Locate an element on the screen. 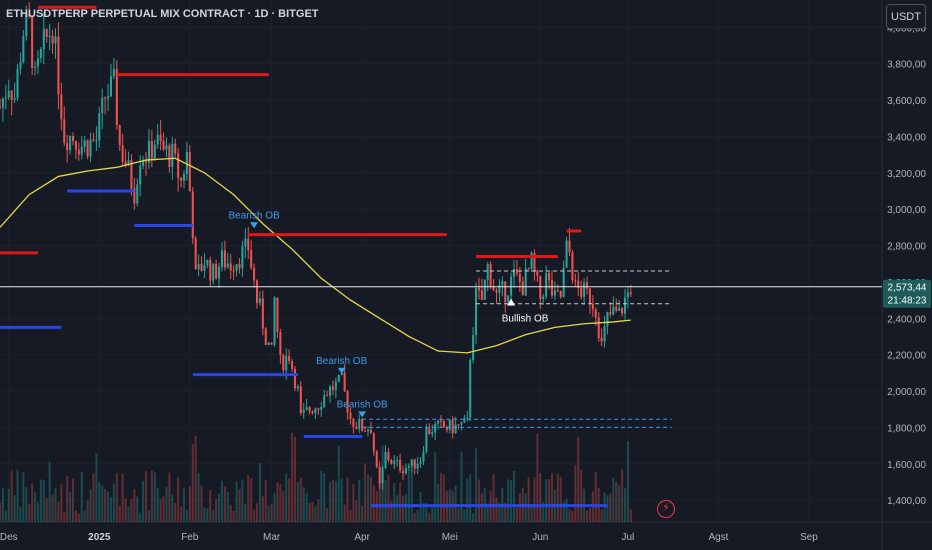 Image resolution: width=932 pixels, height=550 pixels. y-tick-label: 1,400,00 is located at coordinates (906, 501).